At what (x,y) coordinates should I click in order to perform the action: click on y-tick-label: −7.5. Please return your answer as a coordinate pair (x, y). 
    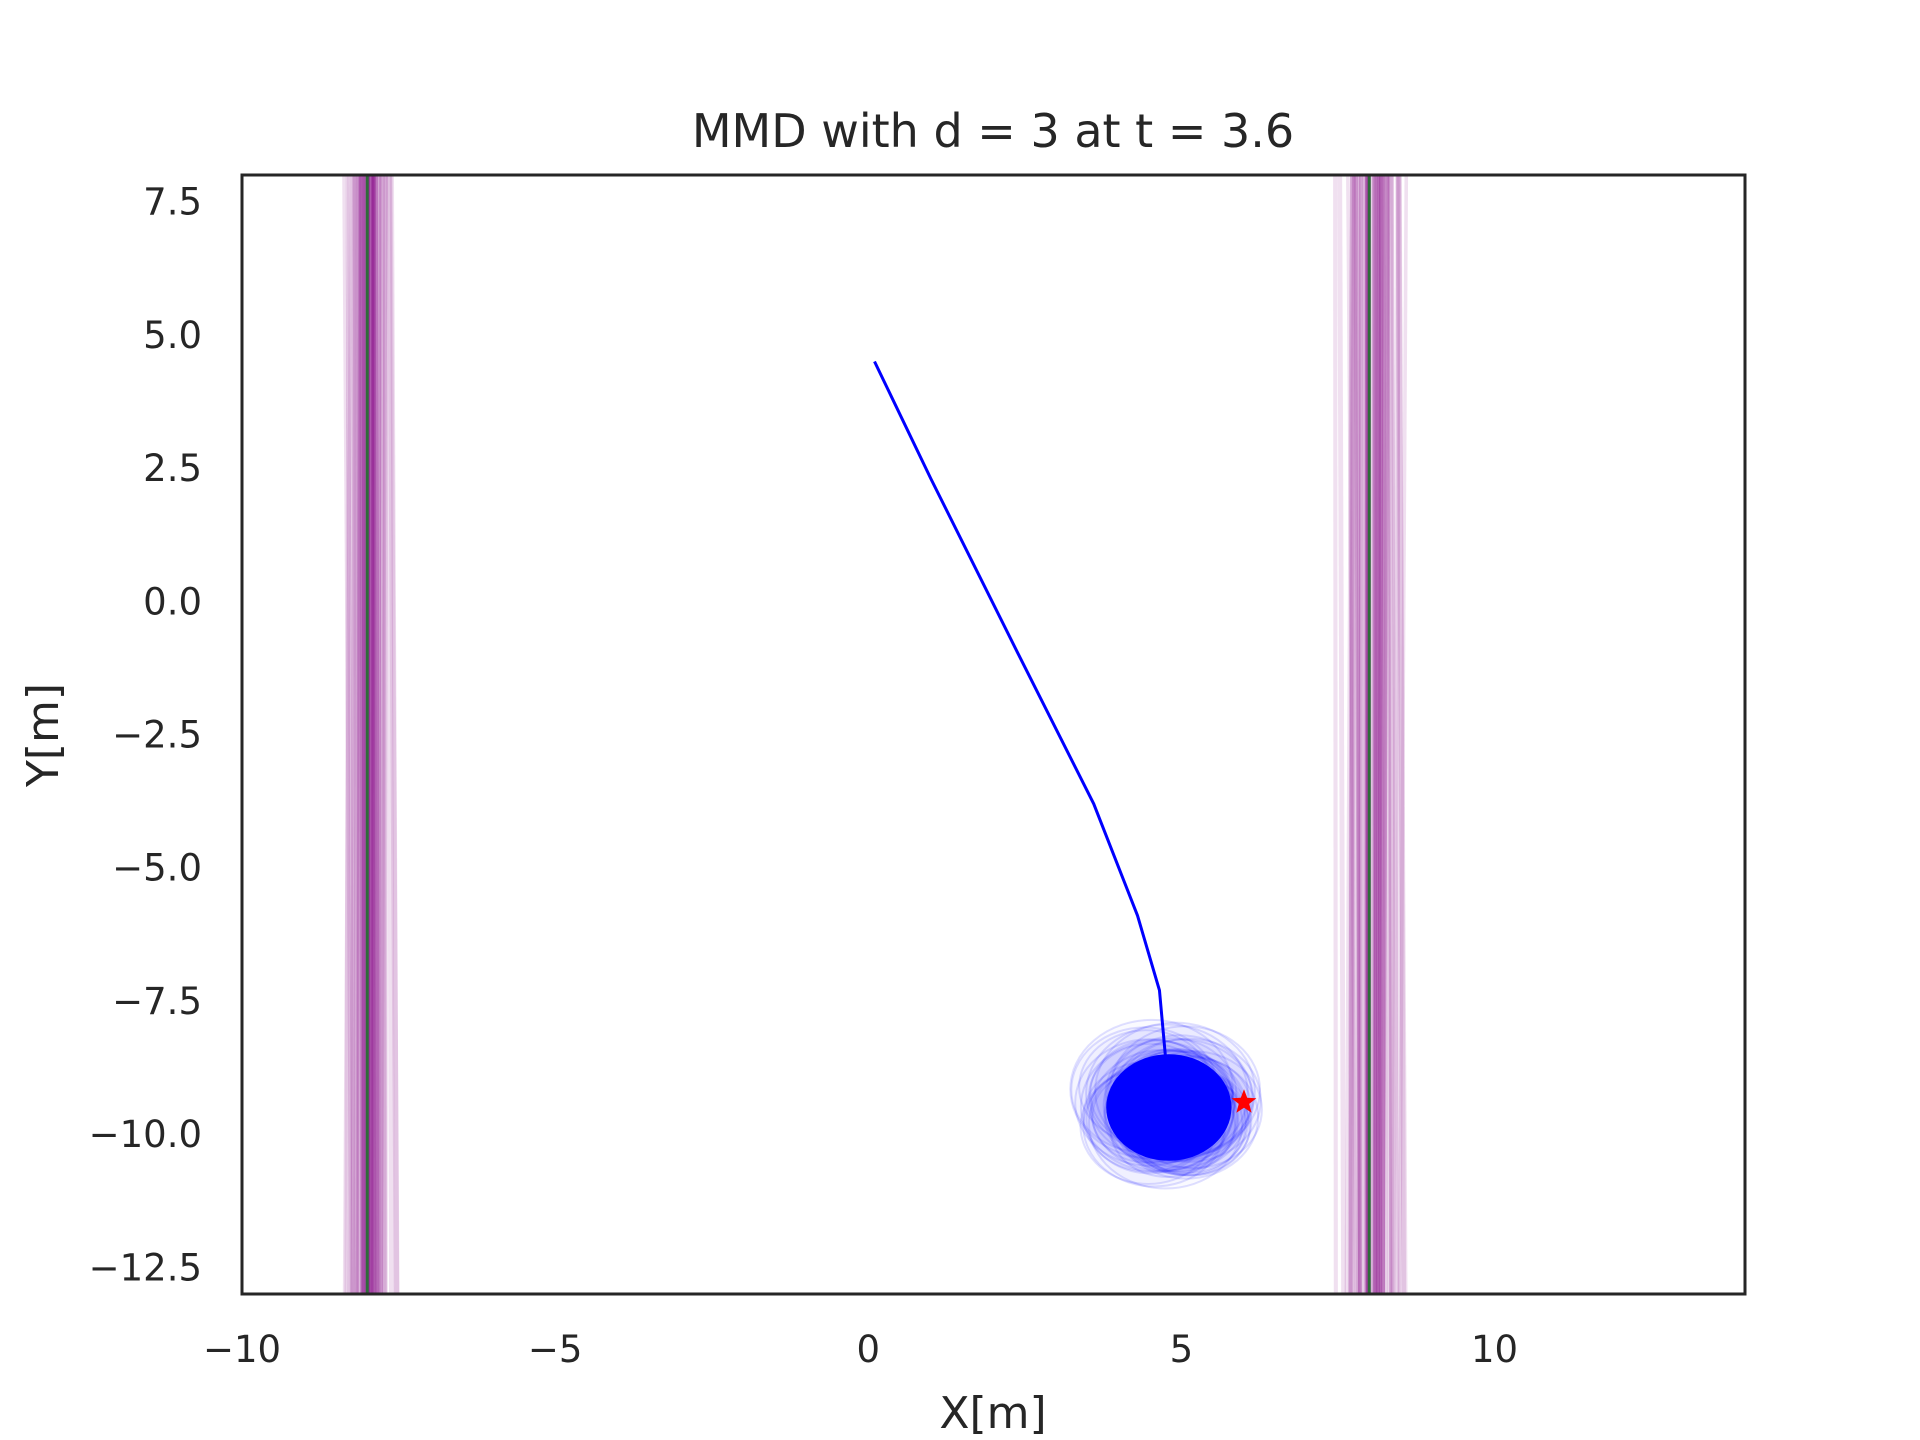
    Looking at the image, I should click on (157, 1001).